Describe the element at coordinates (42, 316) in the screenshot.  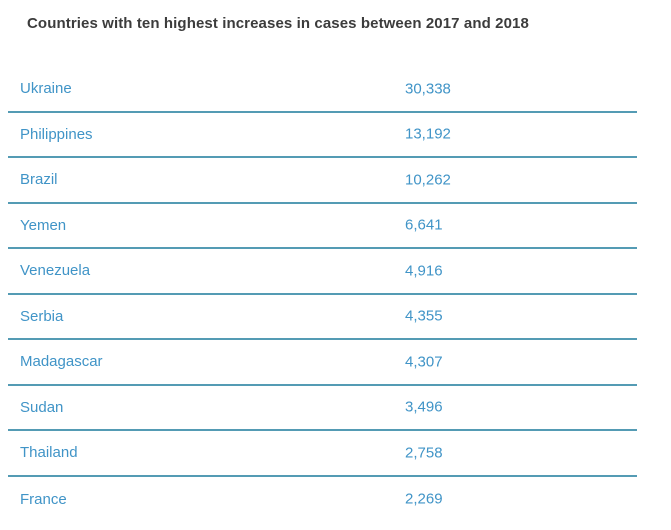
I see `country-label: Serbia` at that location.